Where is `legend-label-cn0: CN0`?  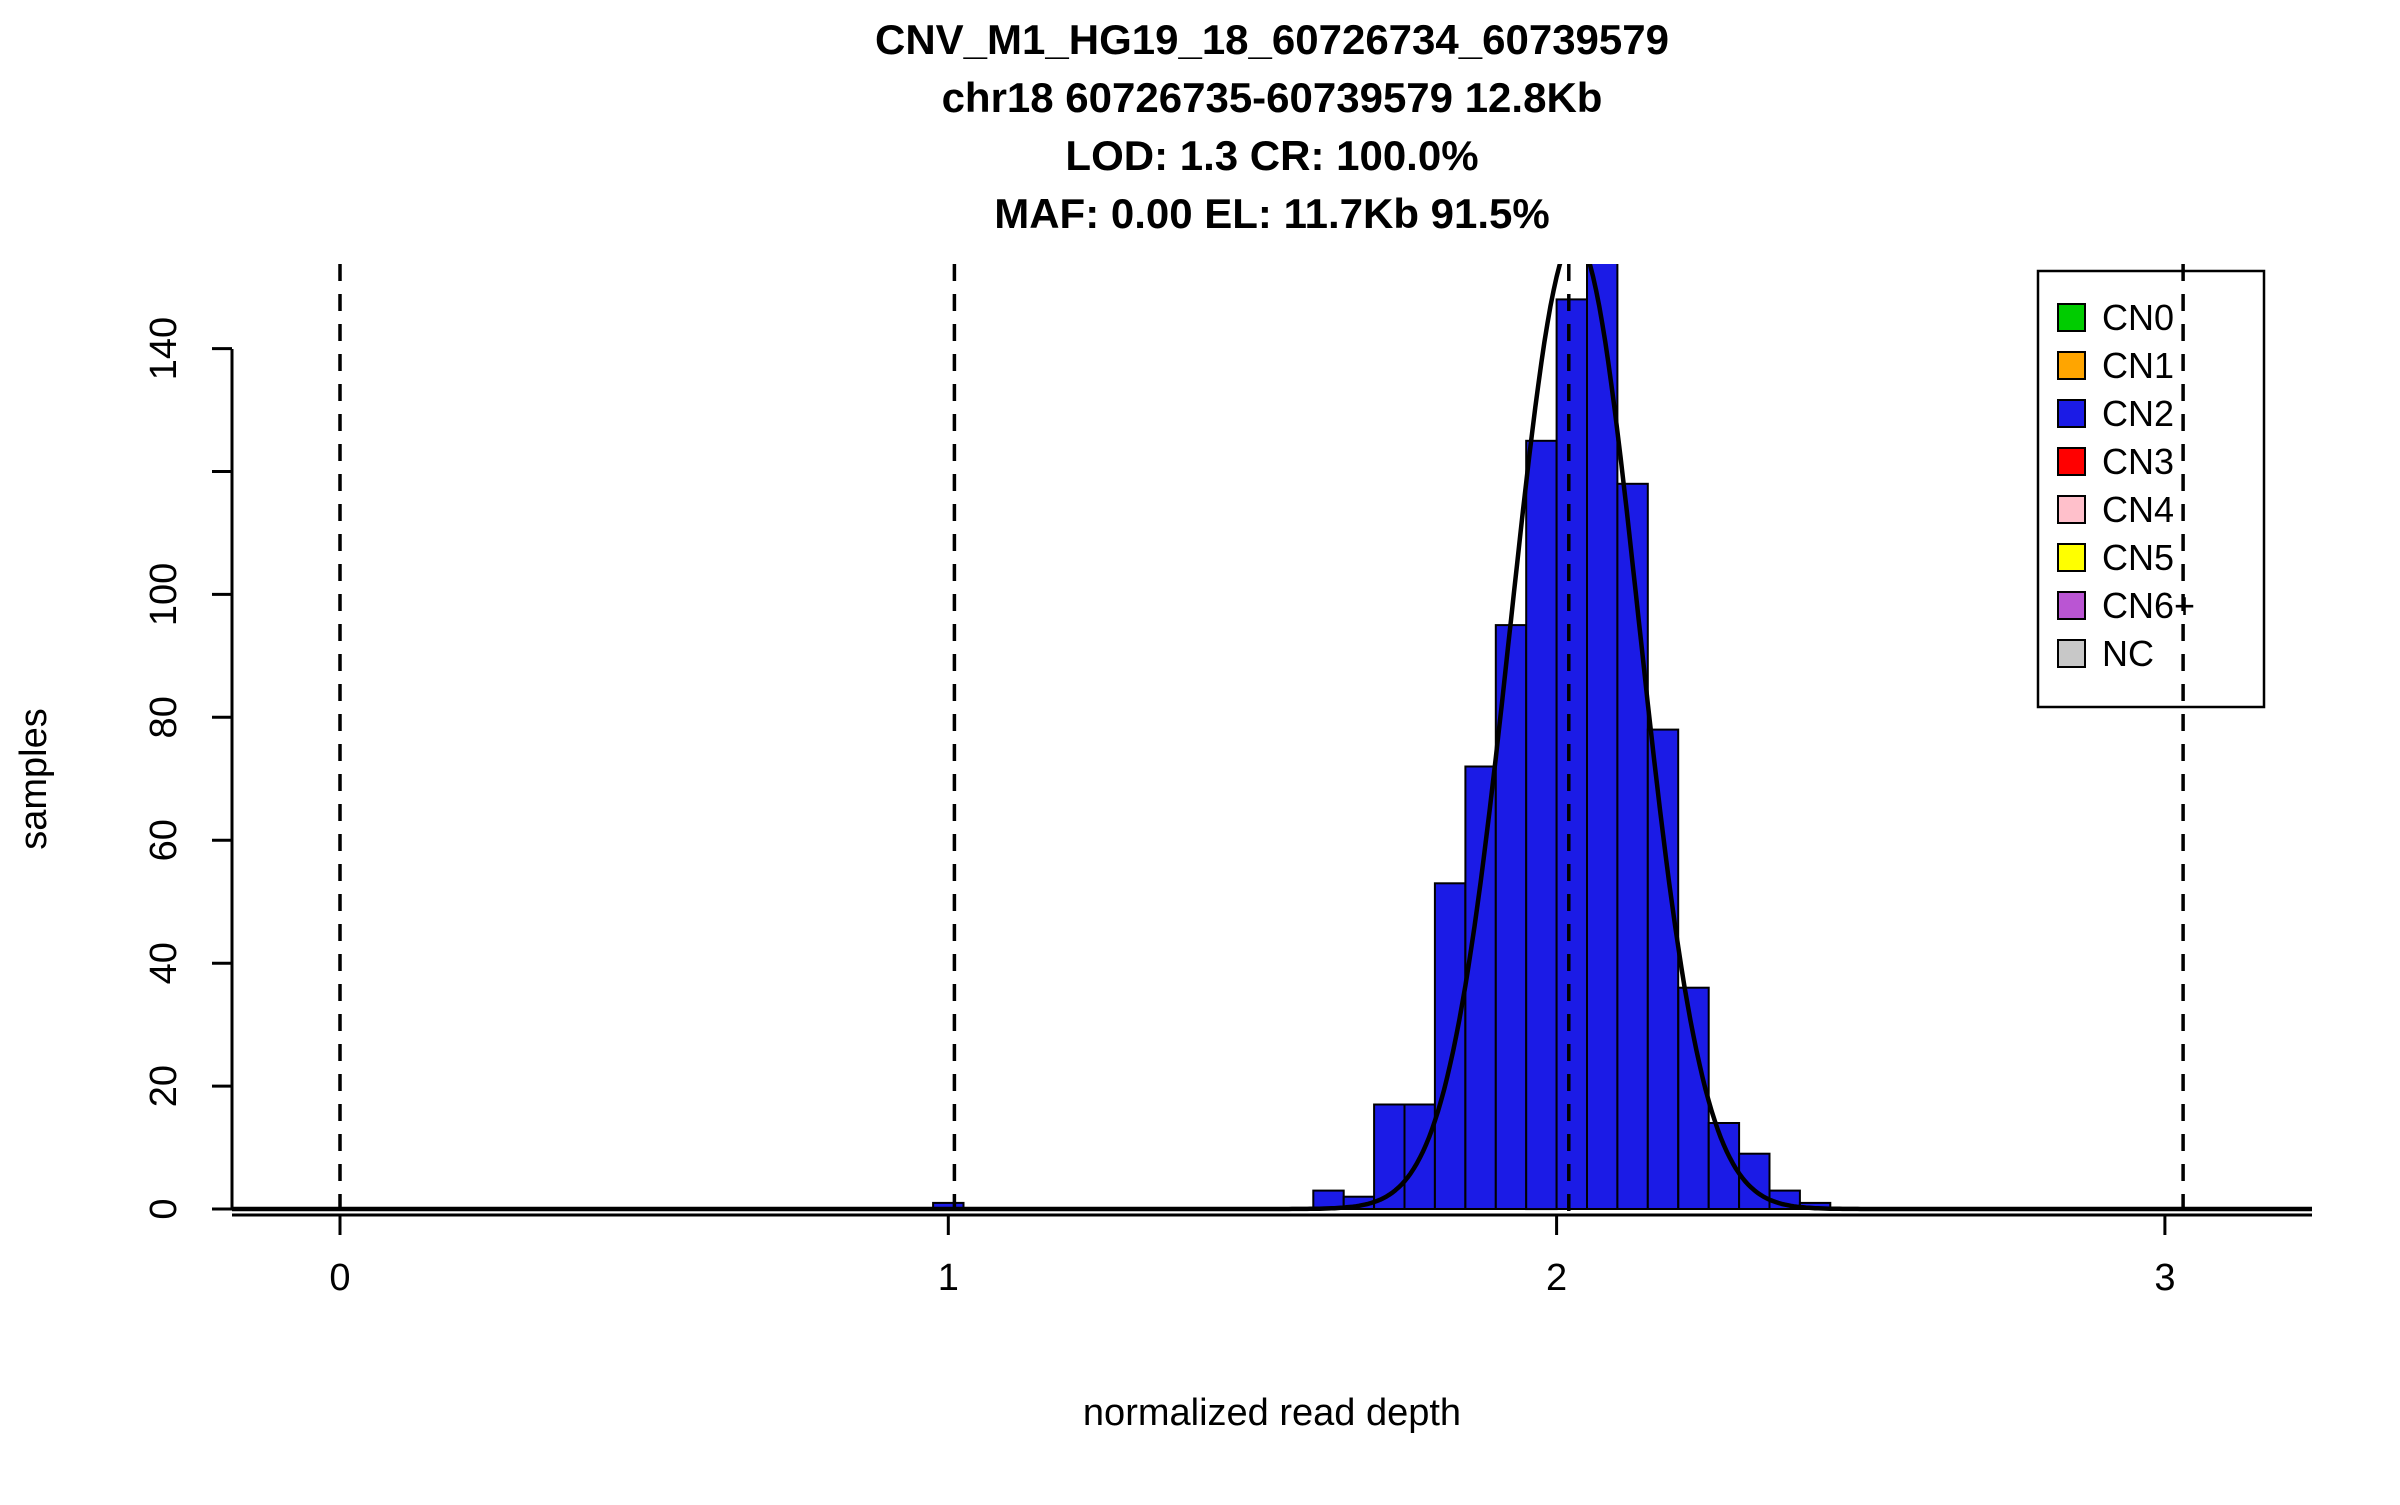 legend-label-cn0: CN0 is located at coordinates (2138, 317).